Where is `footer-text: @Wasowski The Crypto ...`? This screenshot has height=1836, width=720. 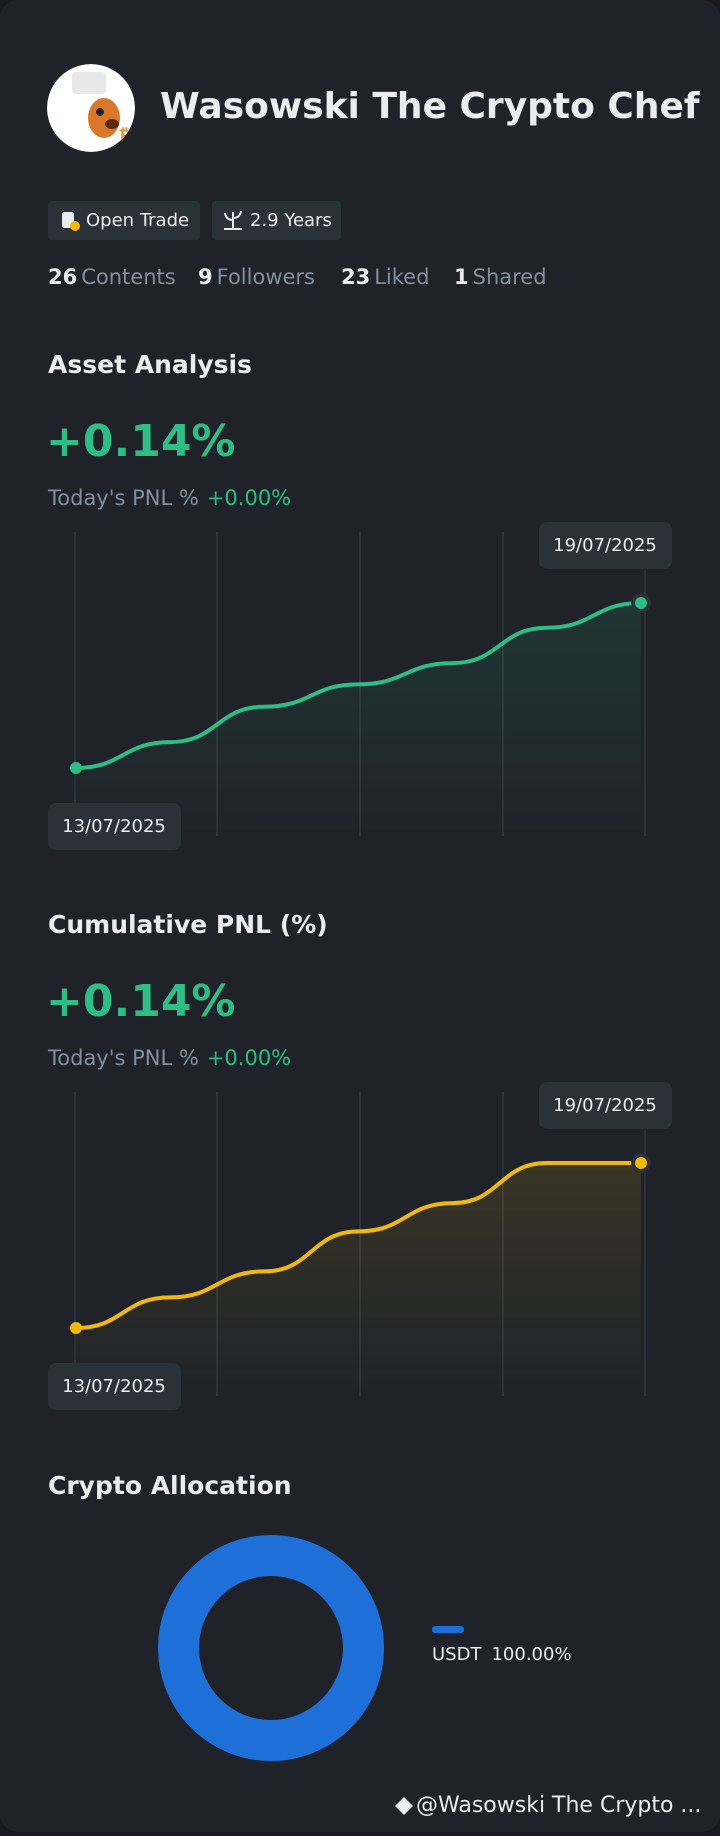 footer-text: @Wasowski The Crypto ... is located at coordinates (558, 1805).